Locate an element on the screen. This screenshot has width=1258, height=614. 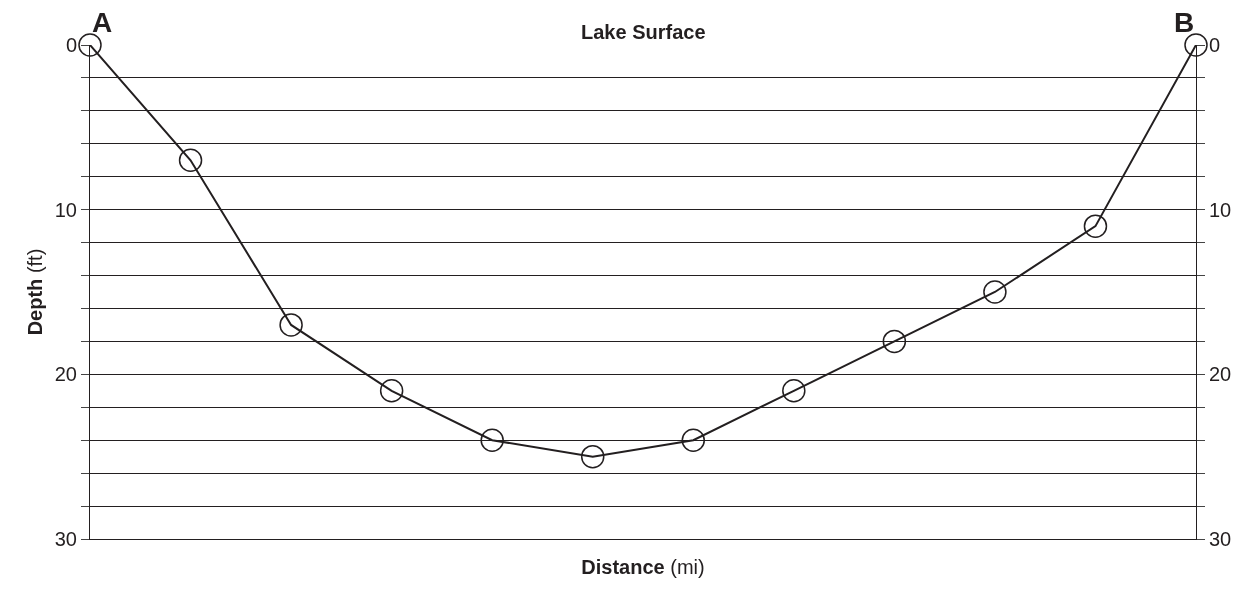
y-axis-title: Depth (ft) is located at coordinates (35, 292).